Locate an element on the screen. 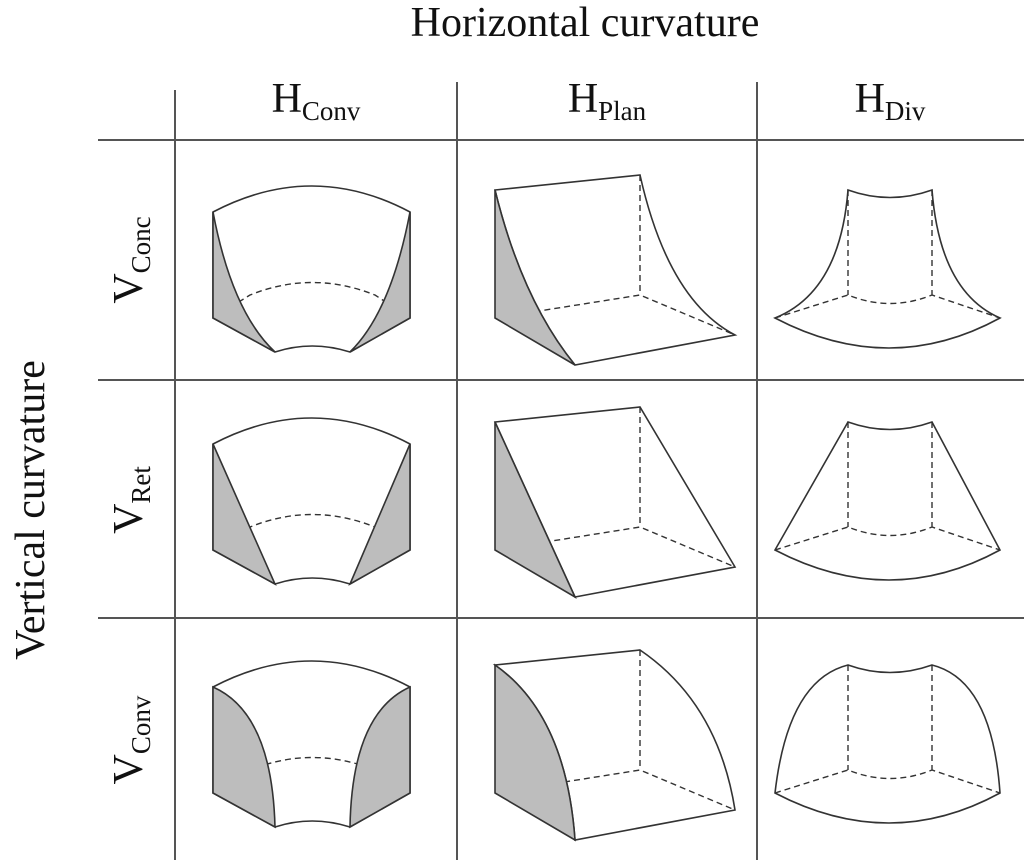  row-header-sub: Conv is located at coordinates (141, 724).